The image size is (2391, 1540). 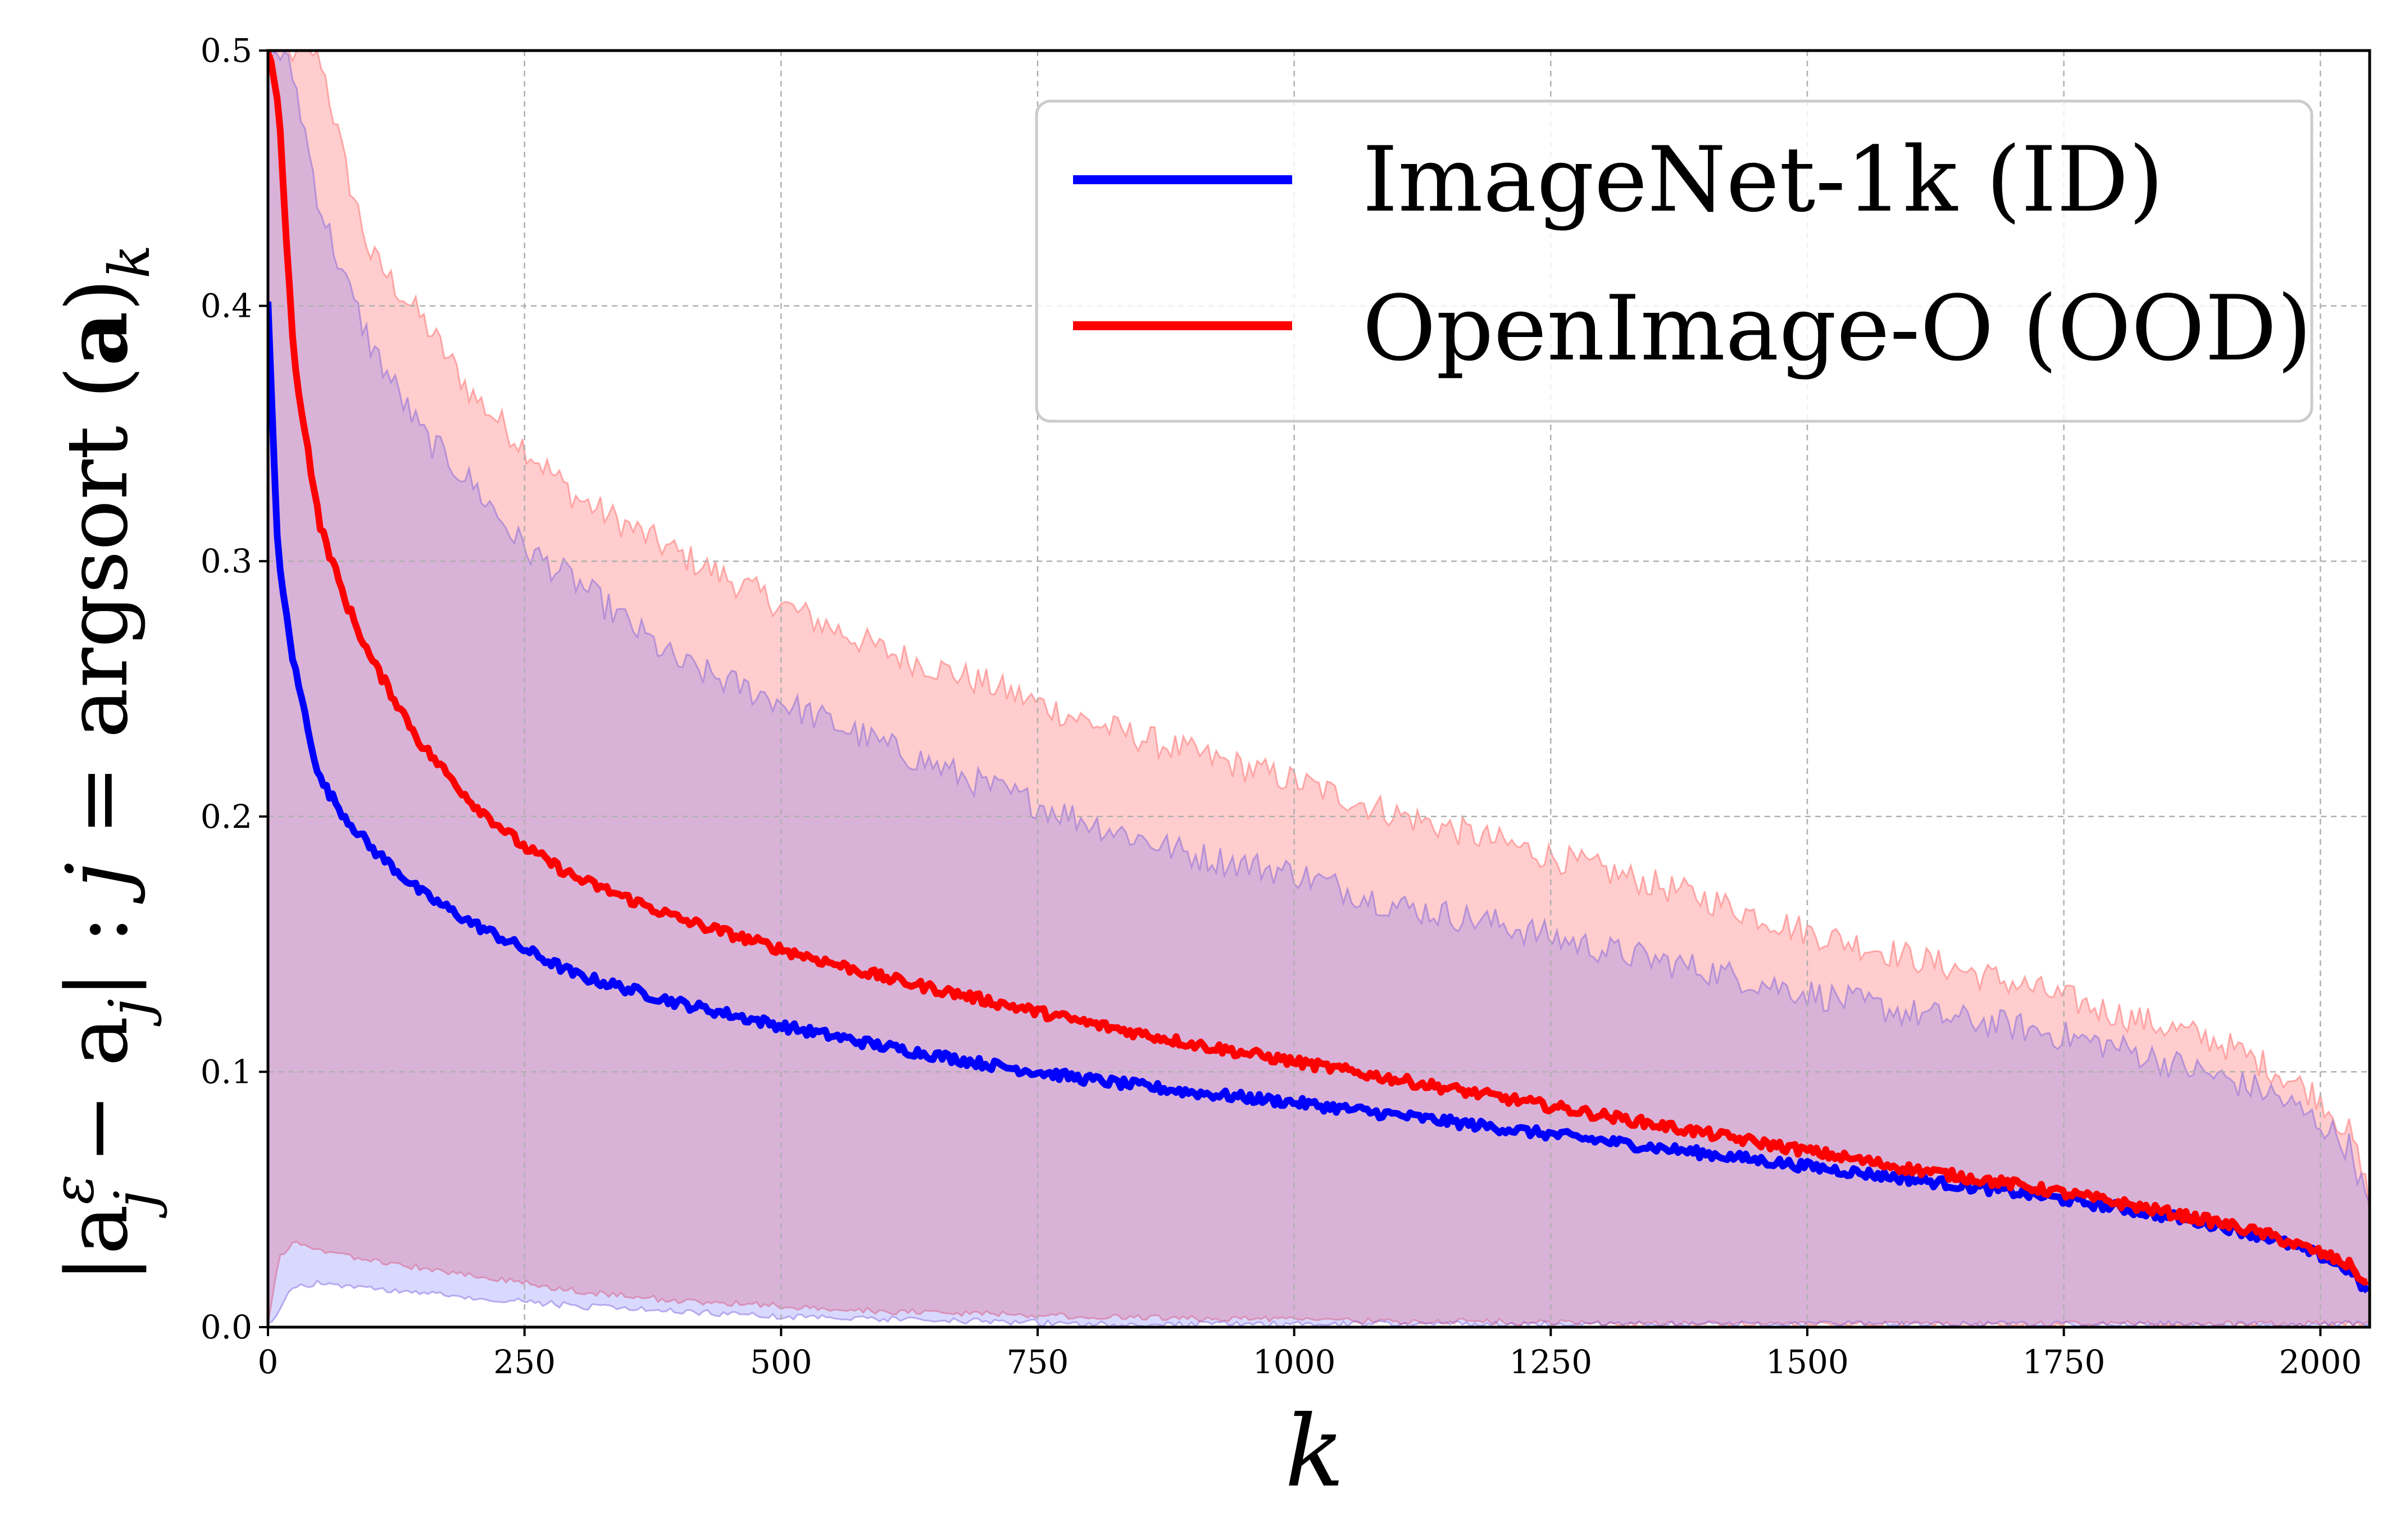 I want to click on y-axis-ticks: 0.0 0.1 0.2 0.3 0.4 0.5, so click(x=235, y=689).